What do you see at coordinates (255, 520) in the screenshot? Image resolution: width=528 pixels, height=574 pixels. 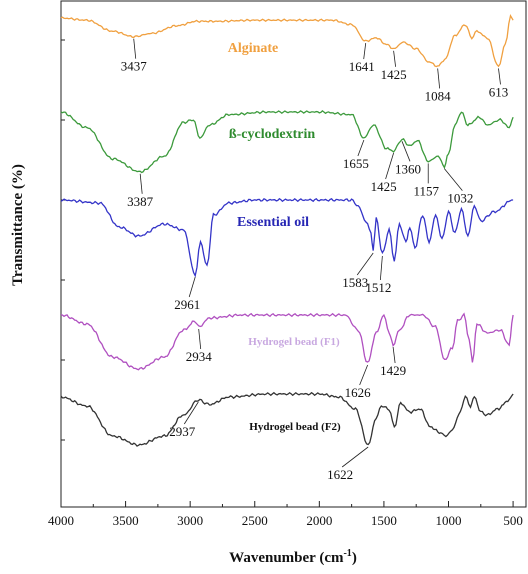 I see `x-tick-label: 2500` at bounding box center [255, 520].